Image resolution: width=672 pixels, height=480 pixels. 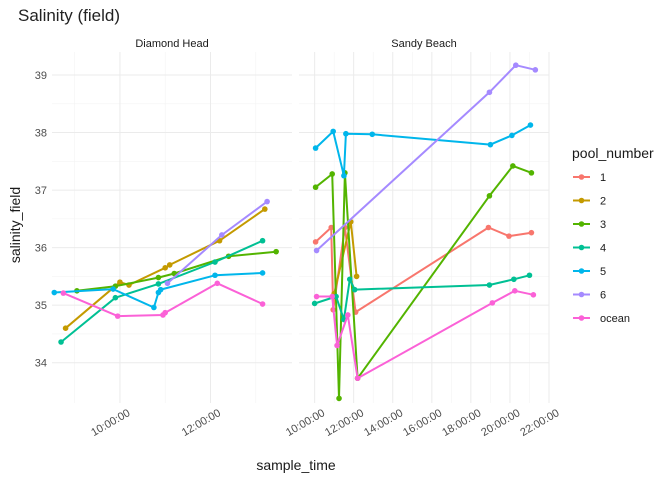 What do you see at coordinates (41, 306) in the screenshot?
I see `y-tick-label: 35` at bounding box center [41, 306].